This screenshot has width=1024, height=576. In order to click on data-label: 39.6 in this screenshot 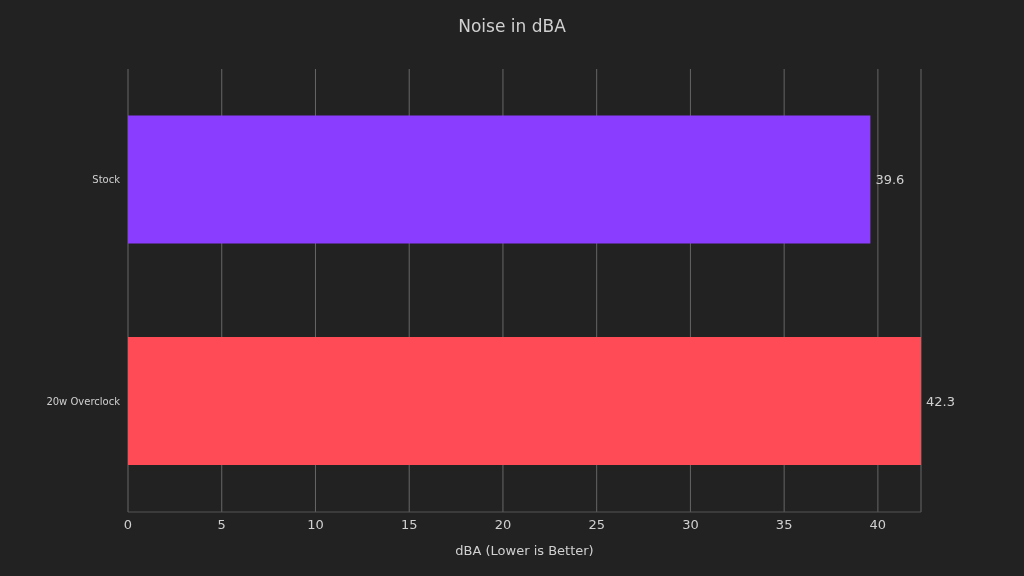, I will do `click(890, 180)`.